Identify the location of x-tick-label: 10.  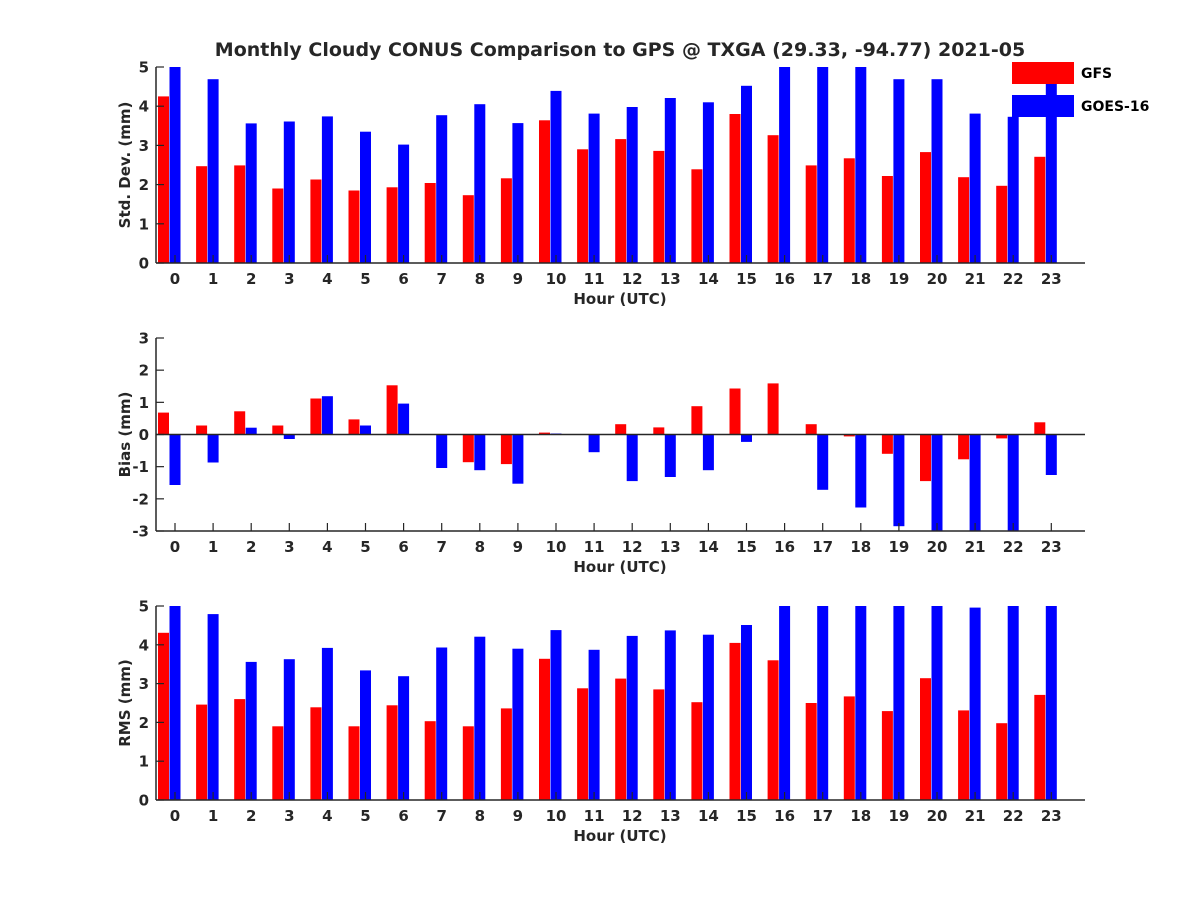
(556, 279).